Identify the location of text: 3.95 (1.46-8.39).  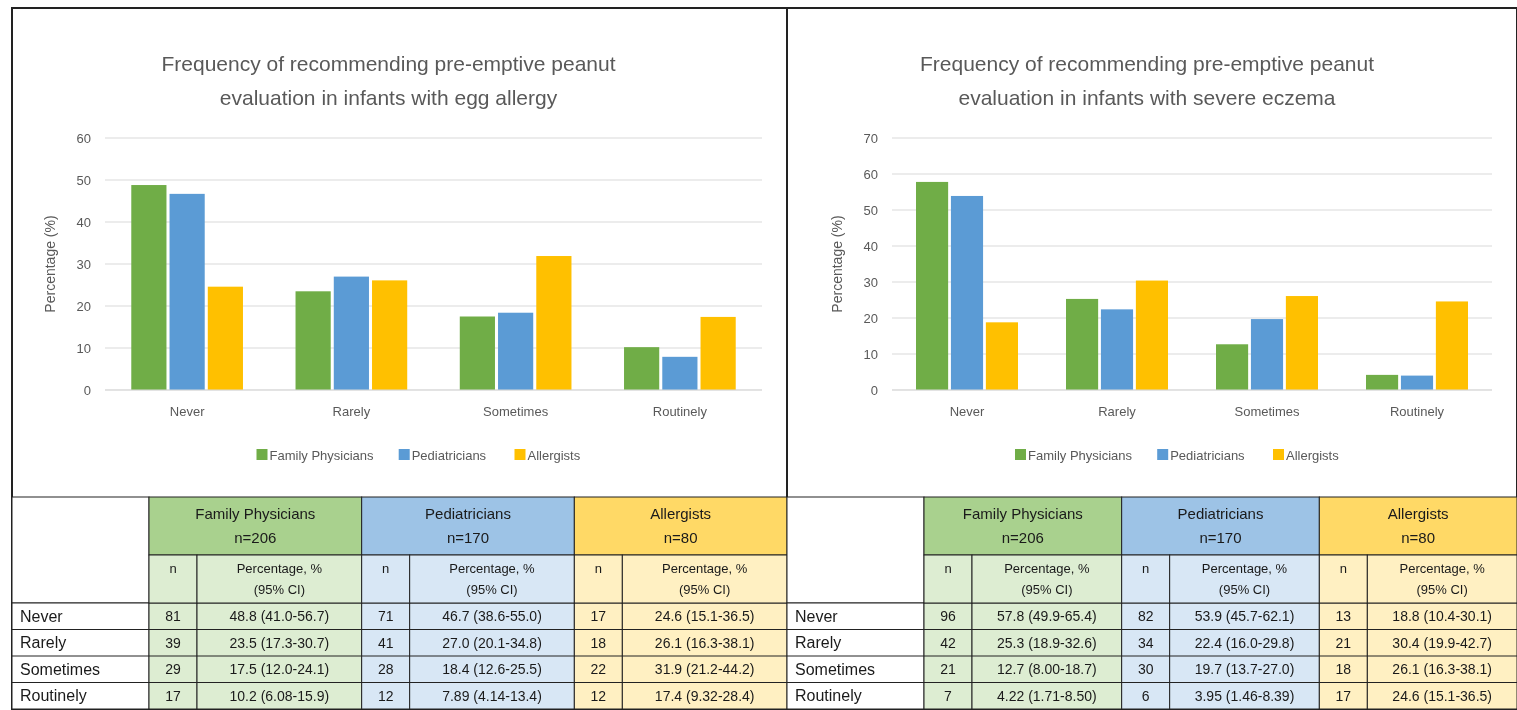
(1244, 695).